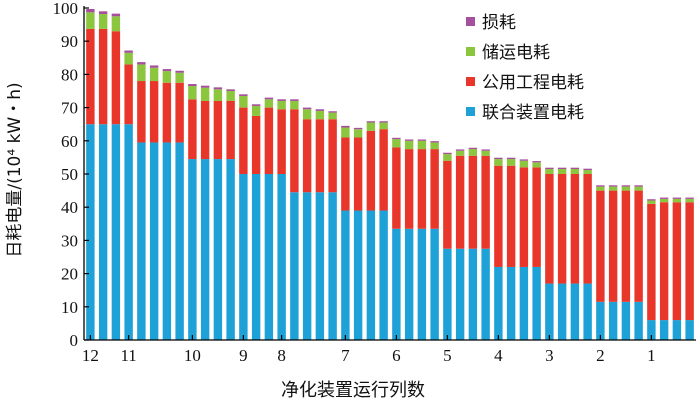 The height and width of the screenshot is (408, 700). I want to click on x-tick-label-10: 10, so click(192, 355).